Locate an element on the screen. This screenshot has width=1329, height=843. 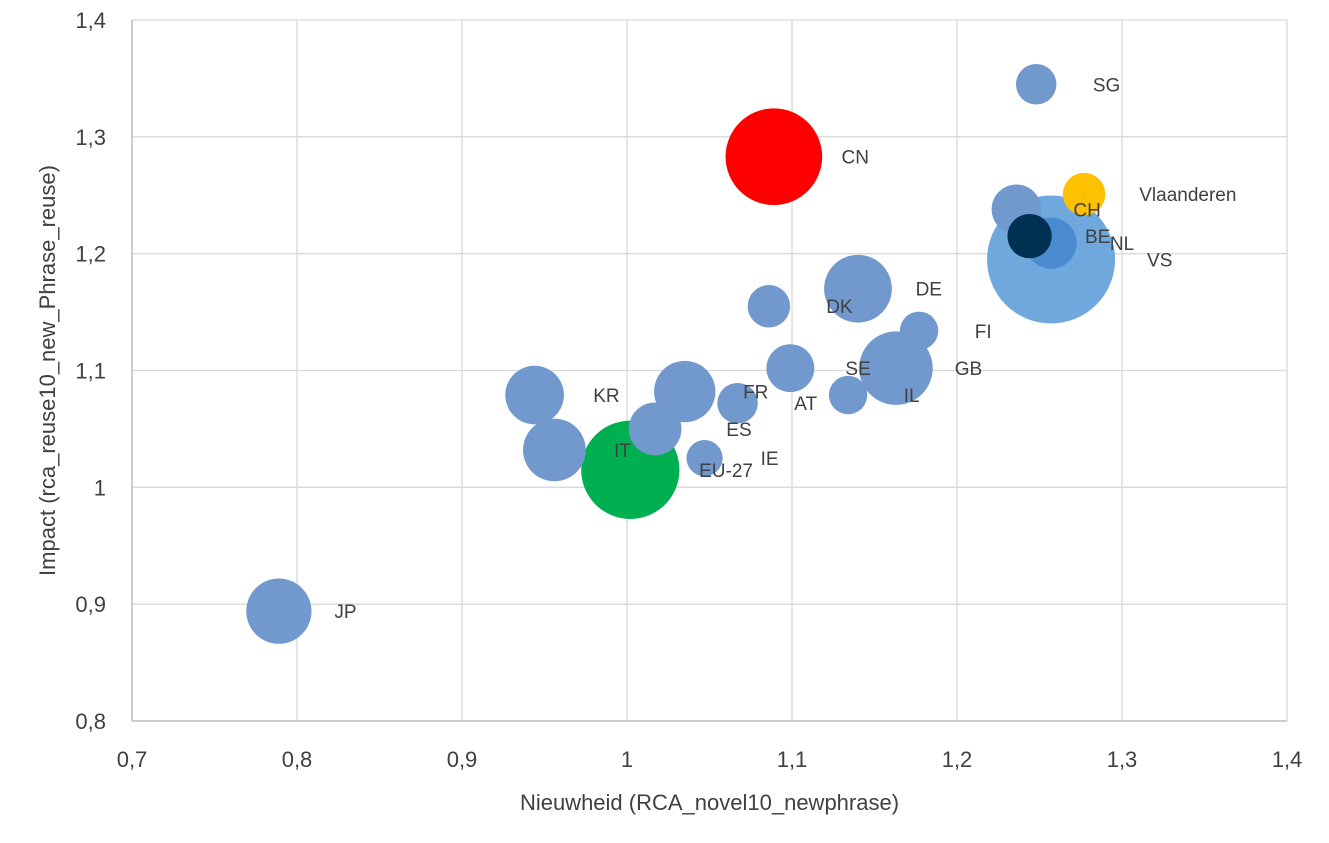
bubble-gb is located at coordinates (896, 368).